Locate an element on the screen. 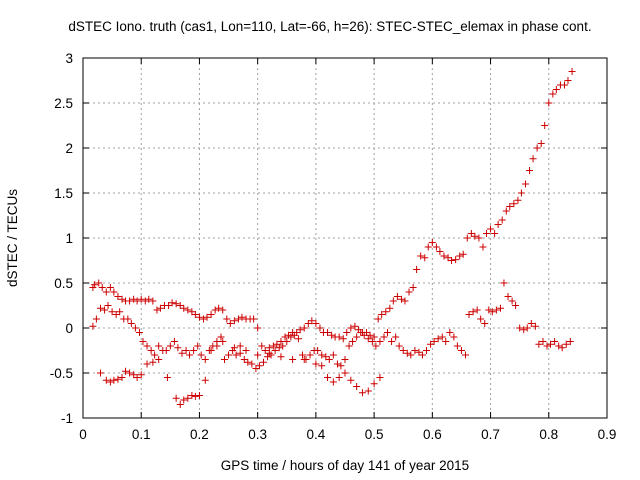 This screenshot has width=640, height=480. y-tick-label: 2 is located at coordinates (69, 148).